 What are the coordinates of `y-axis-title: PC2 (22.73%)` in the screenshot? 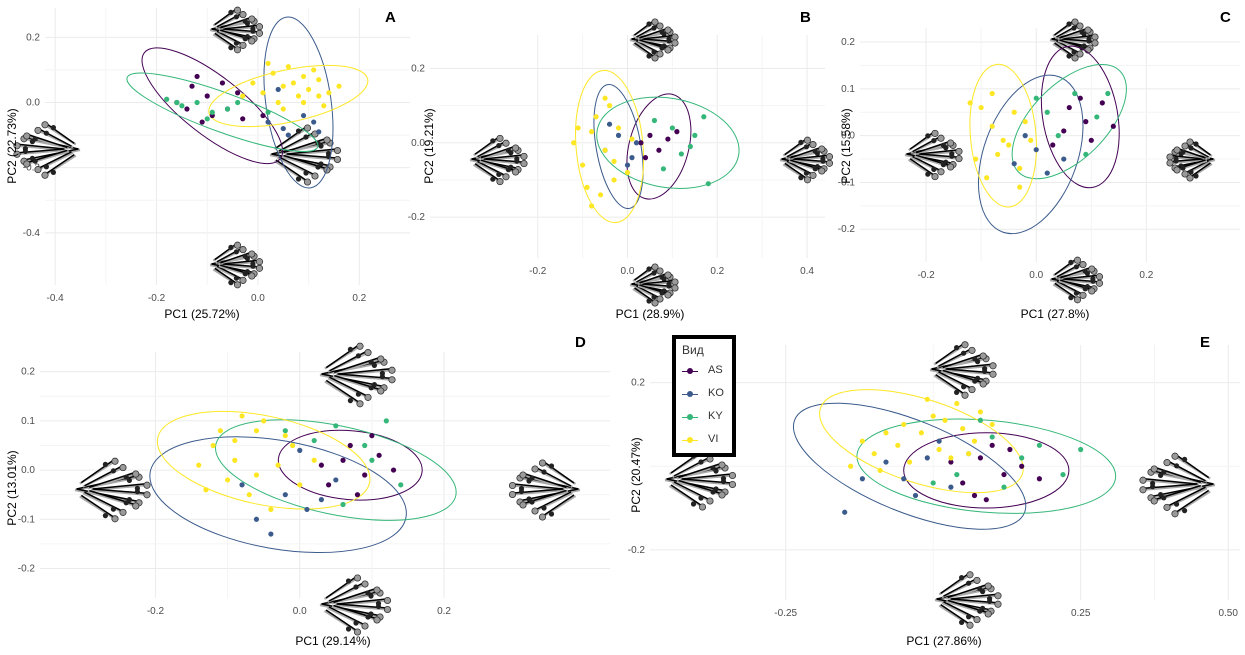 It's located at (12, 145).